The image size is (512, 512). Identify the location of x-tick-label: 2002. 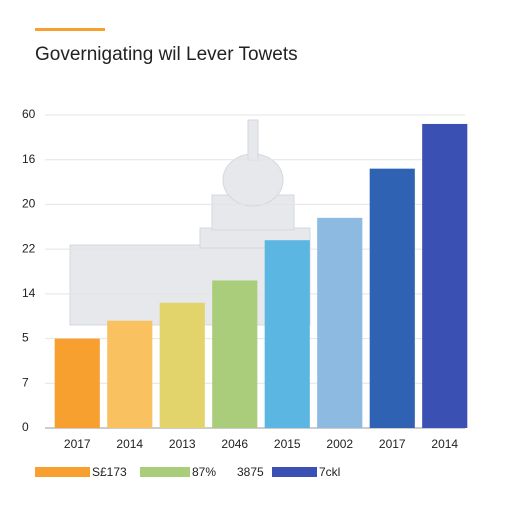
(339, 444).